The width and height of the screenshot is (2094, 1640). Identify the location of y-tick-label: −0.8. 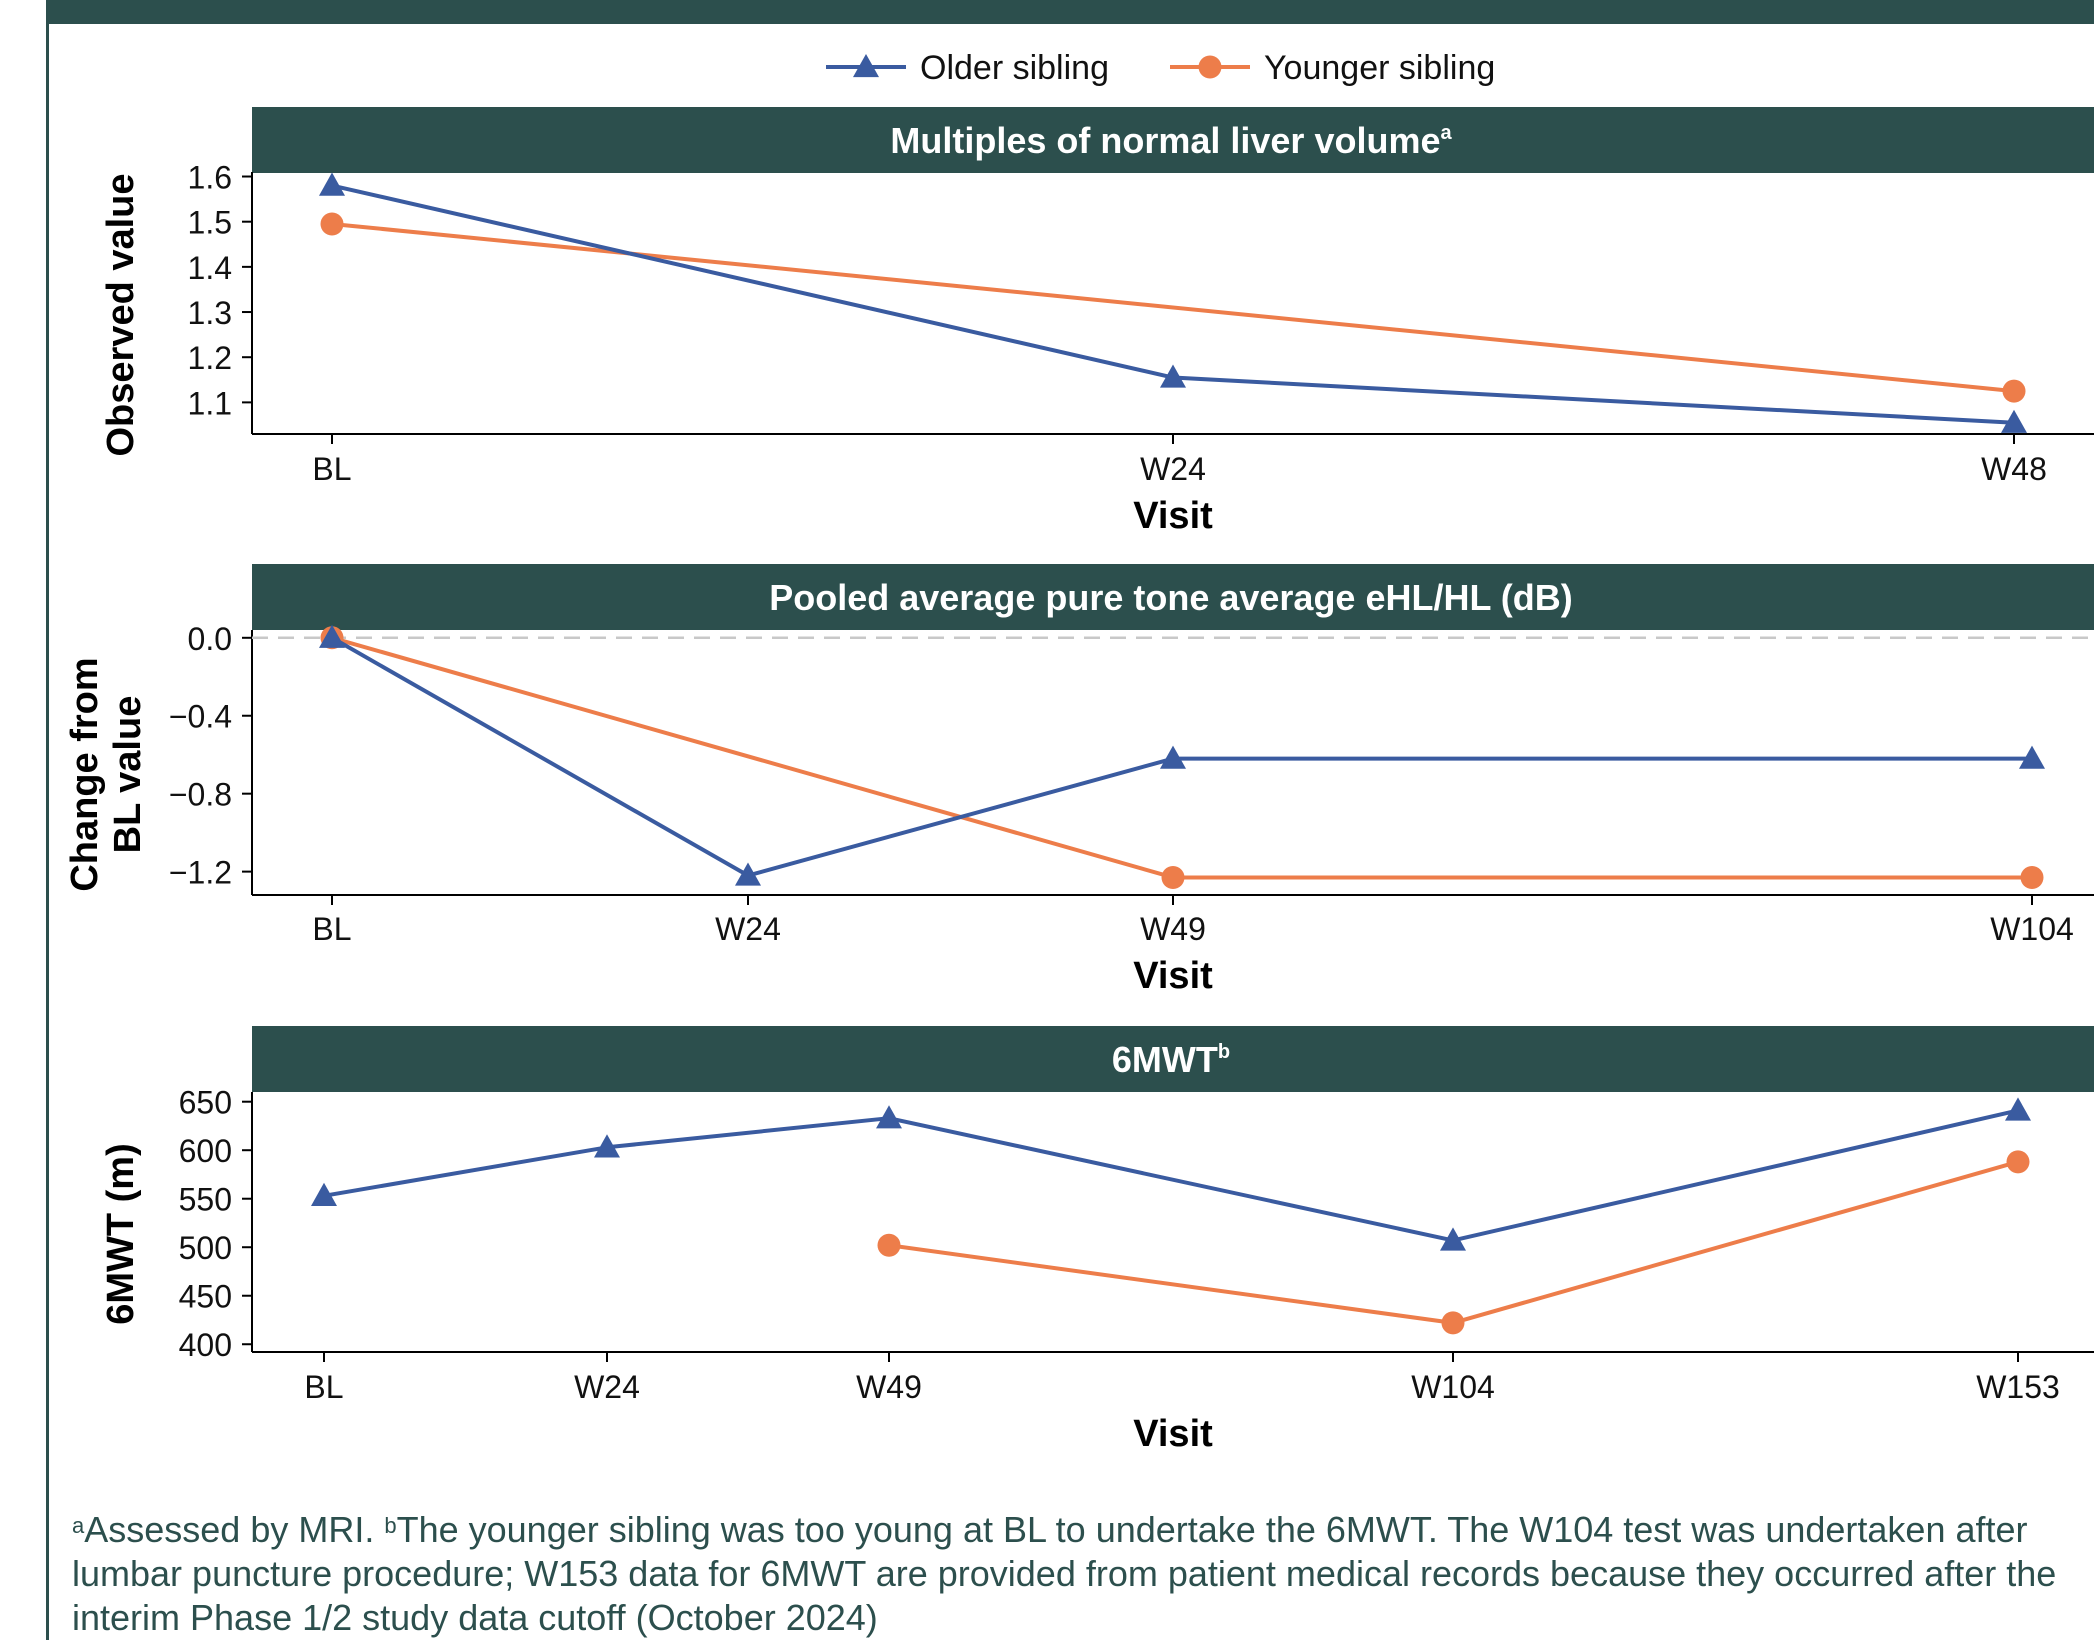
(200, 795).